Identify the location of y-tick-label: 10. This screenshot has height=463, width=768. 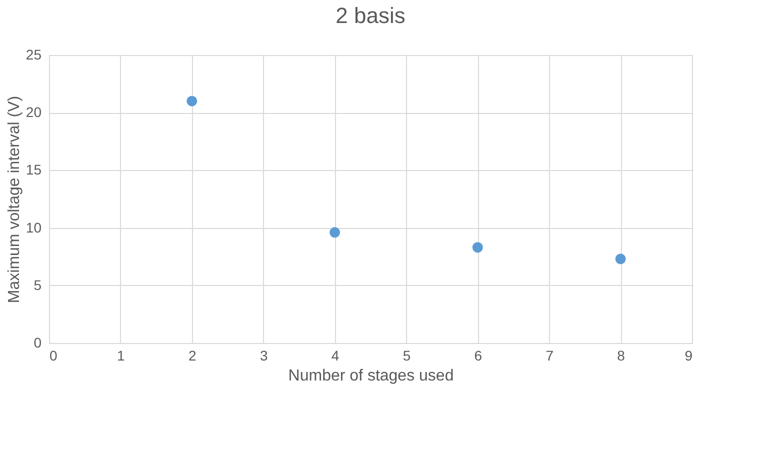
(34, 227).